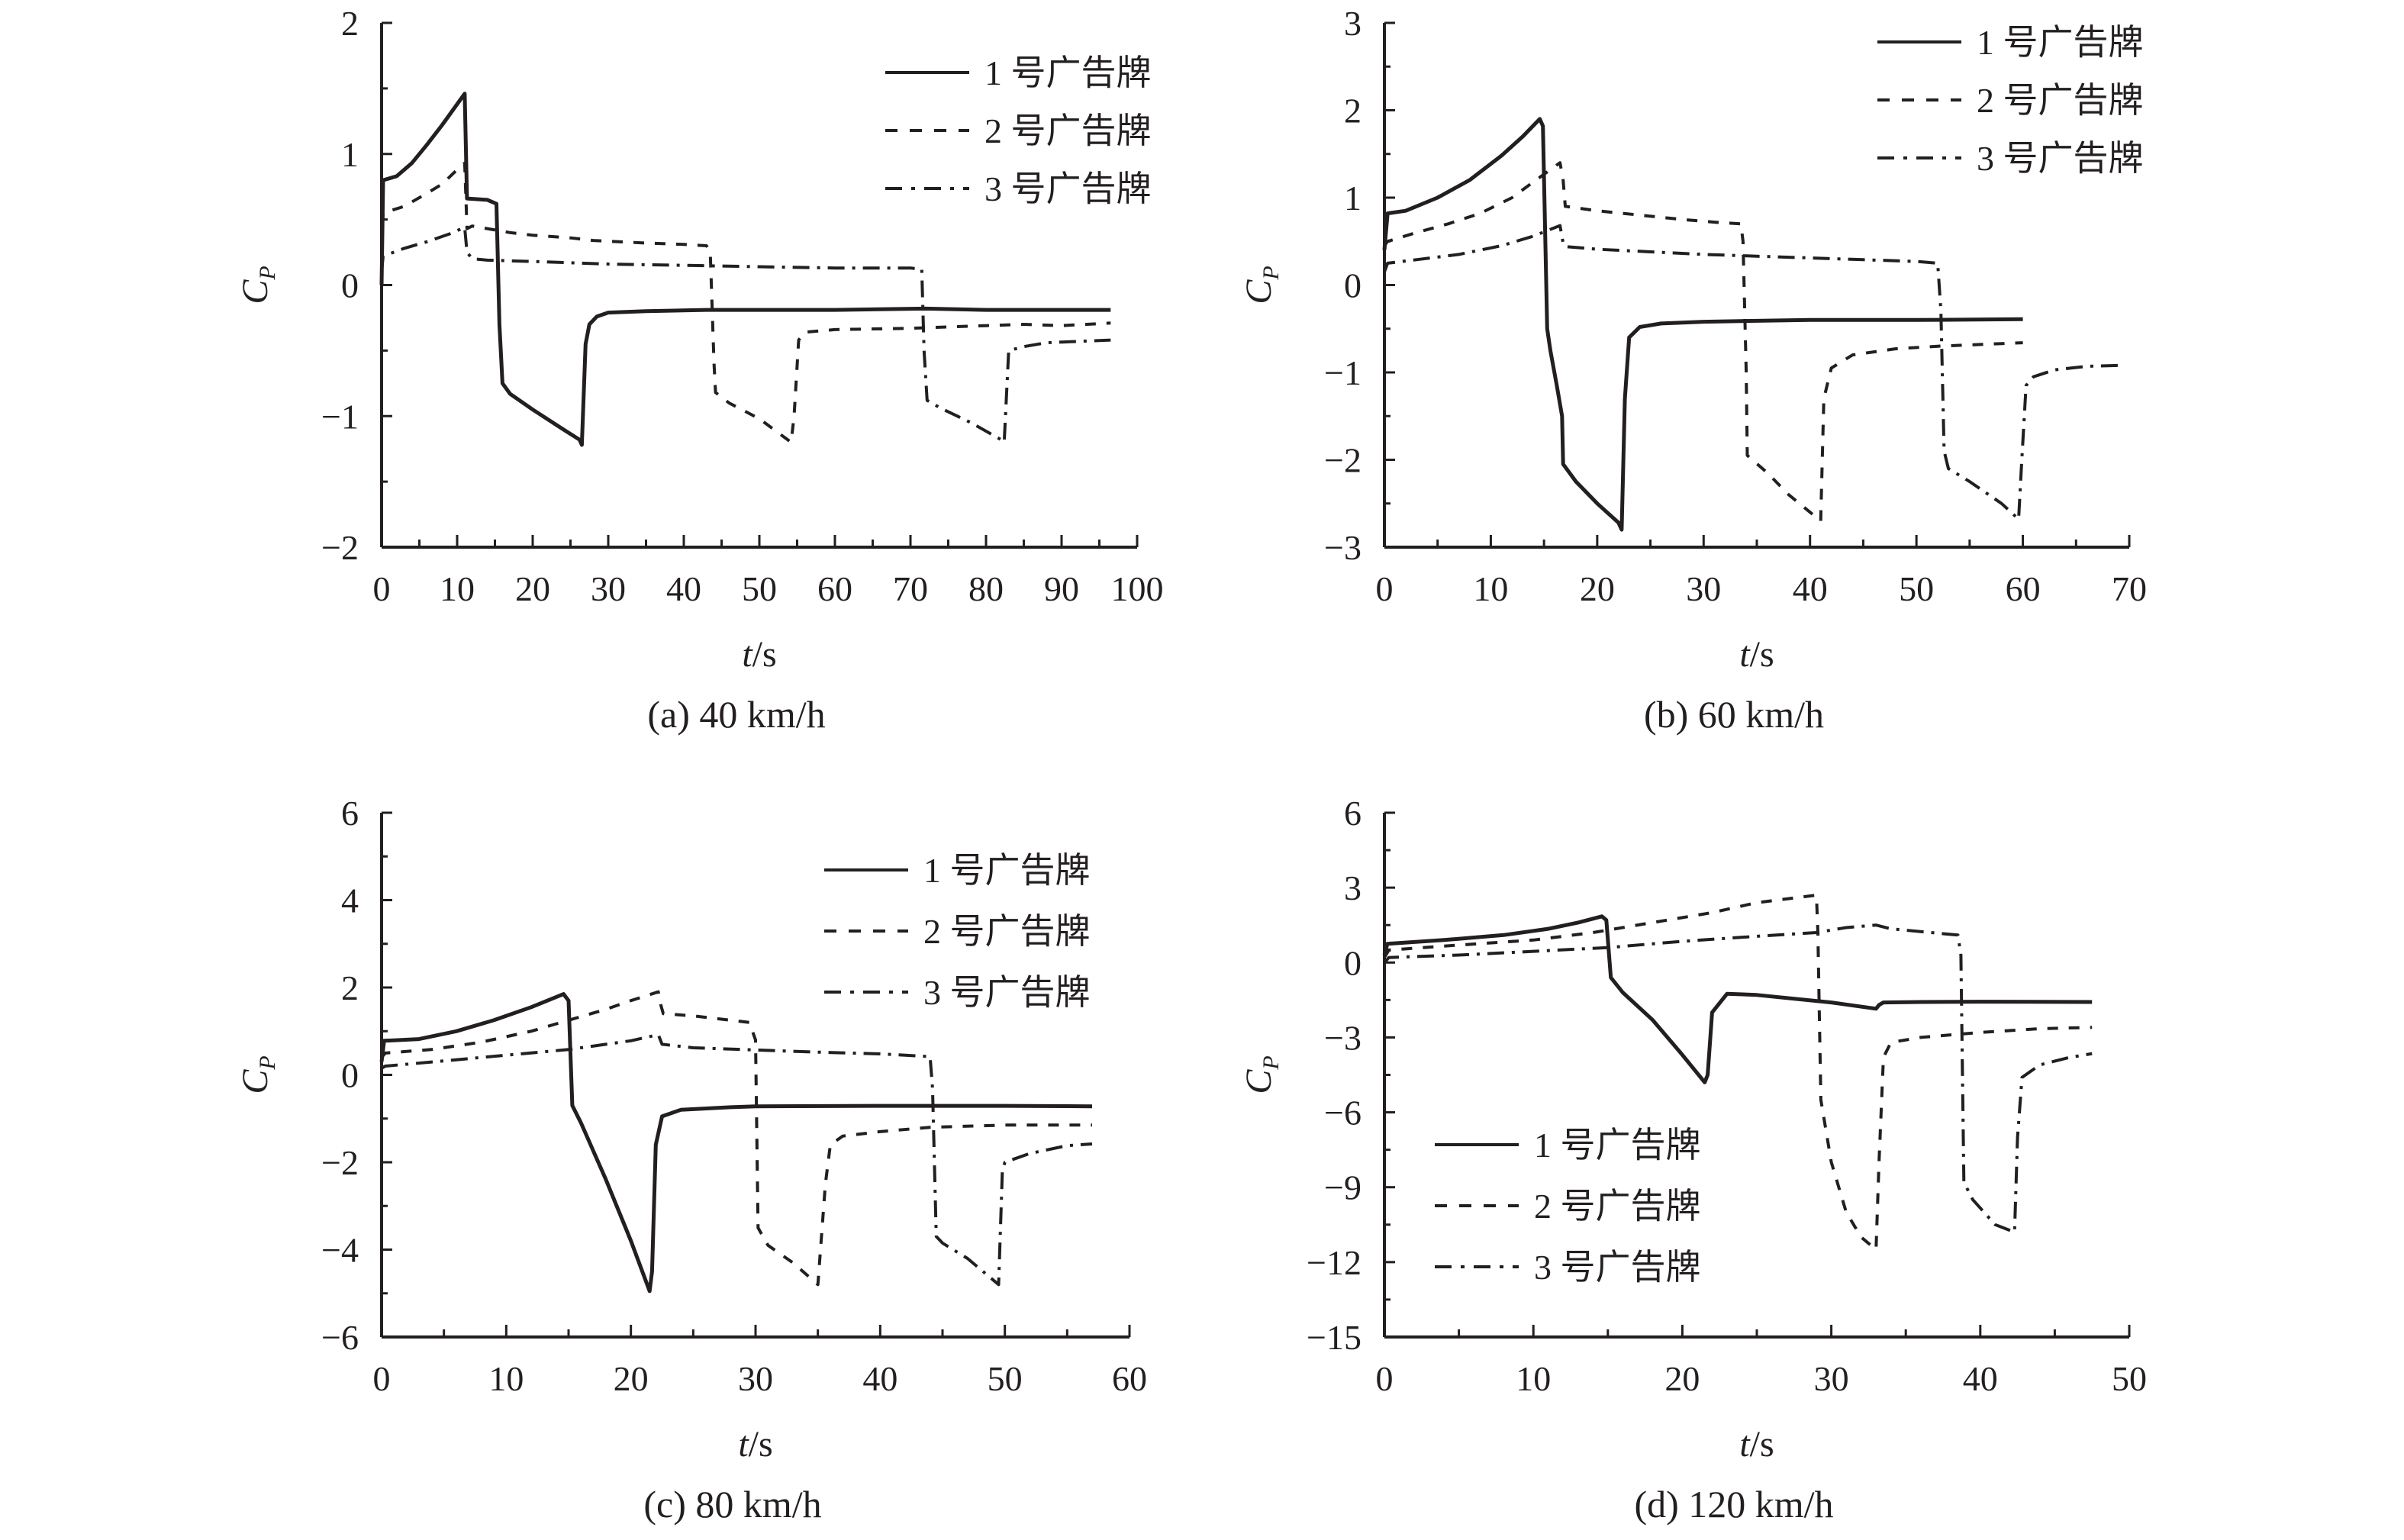 The image size is (2404, 1540). Describe the element at coordinates (1343, 1187) in the screenshot. I see `y-tick-label: −9` at that location.